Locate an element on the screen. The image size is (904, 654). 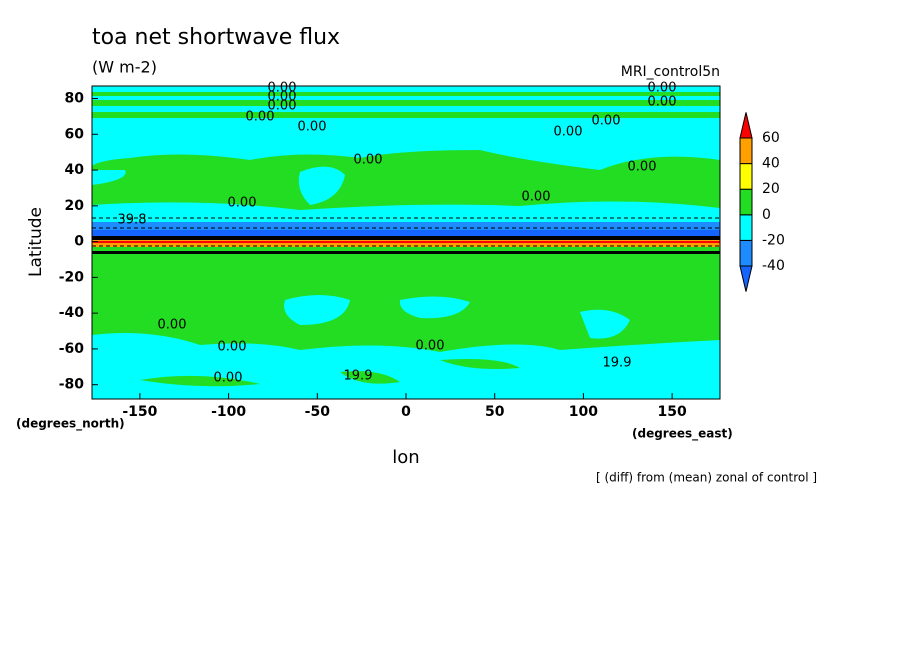
y-tick-label: -60 is located at coordinates (72, 349).